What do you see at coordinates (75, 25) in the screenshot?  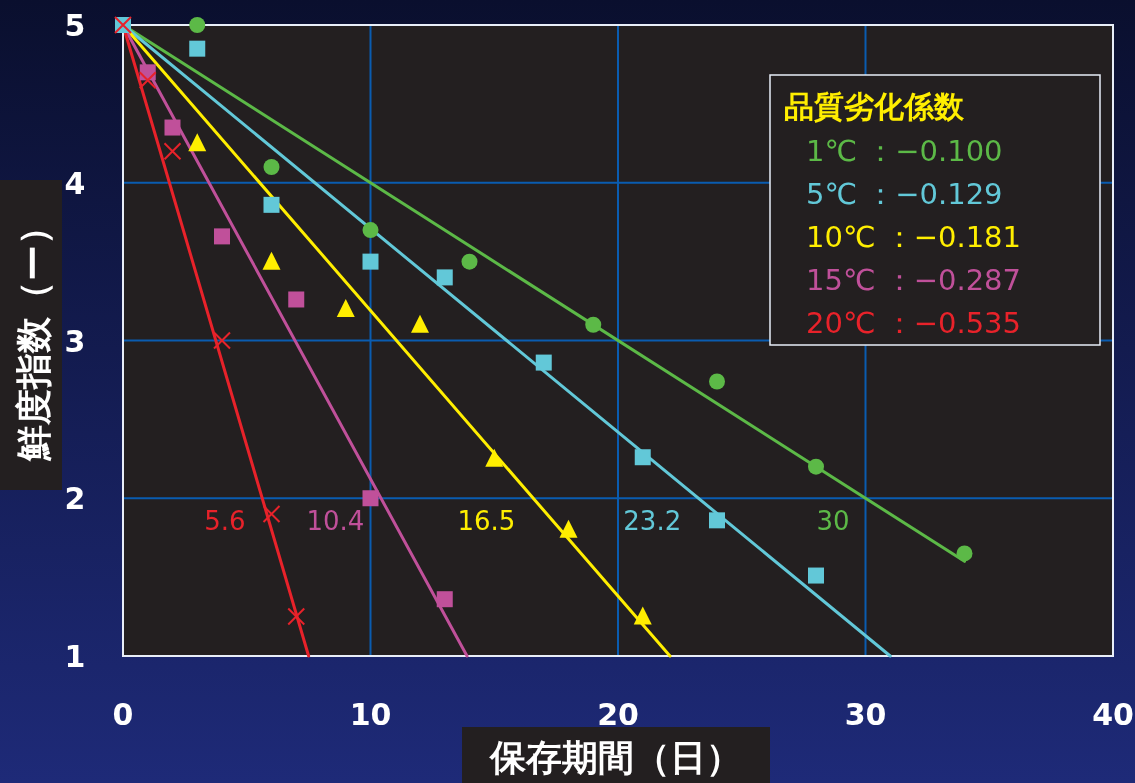 I see `y-tick-label: 5` at bounding box center [75, 25].